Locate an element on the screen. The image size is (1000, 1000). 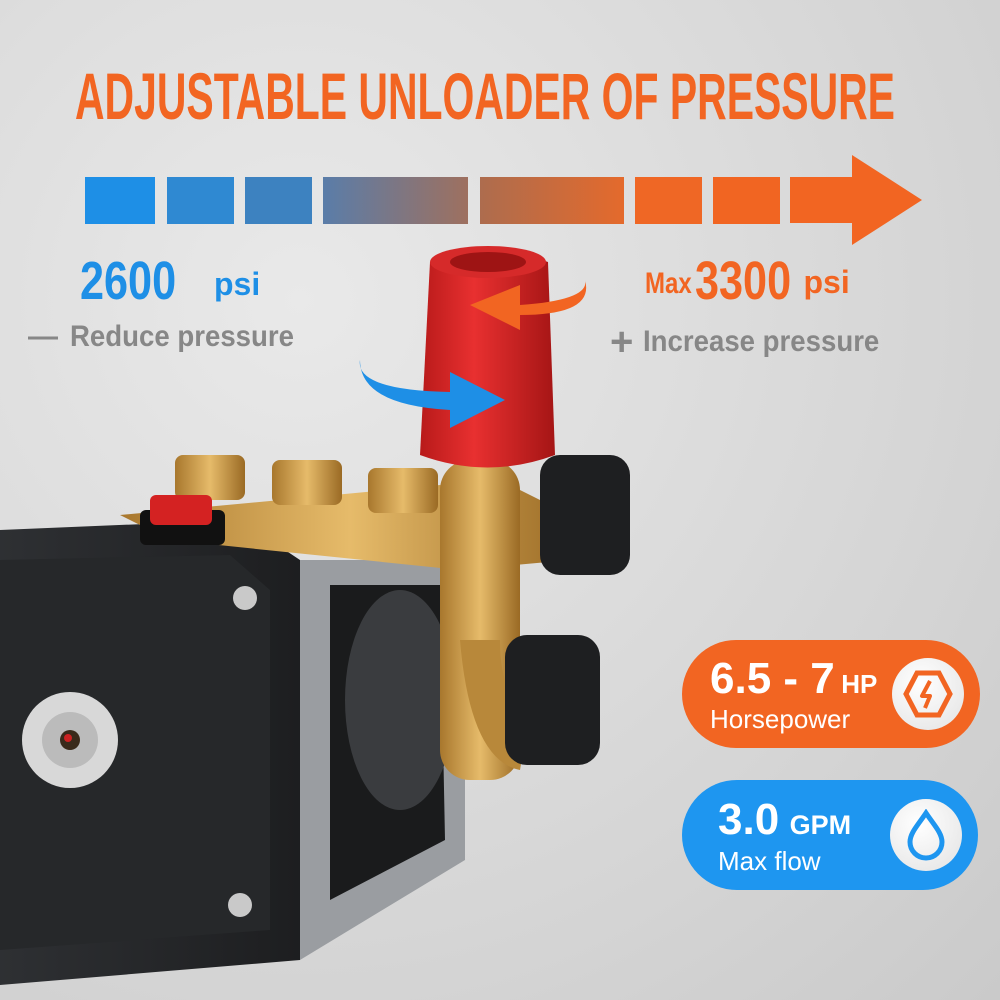
increase-pressure-hint: + Increase pressure is located at coordinates (755, 342).